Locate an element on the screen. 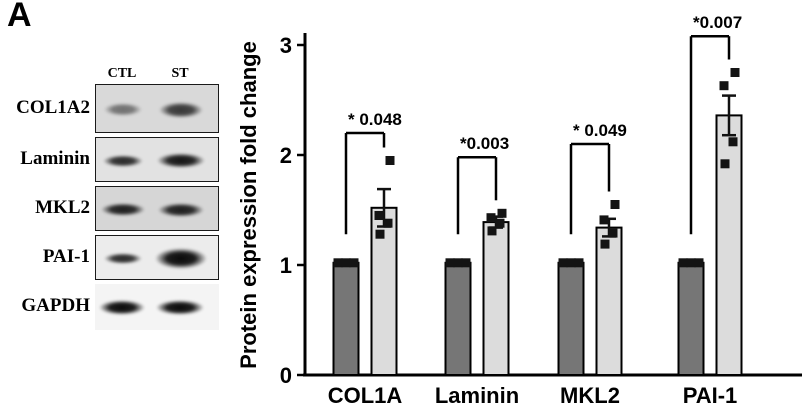  blot-label-mkl2: MKL2 is located at coordinates (62, 207).